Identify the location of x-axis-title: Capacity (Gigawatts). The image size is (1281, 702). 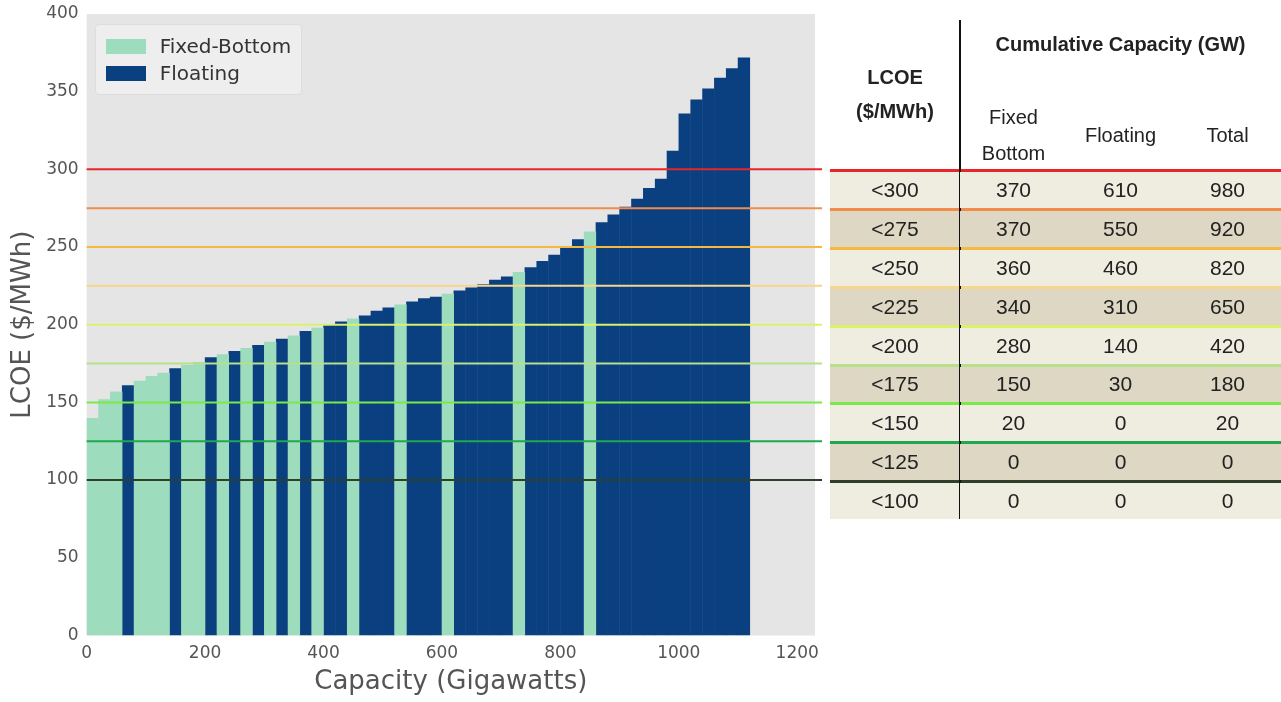
(451, 680).